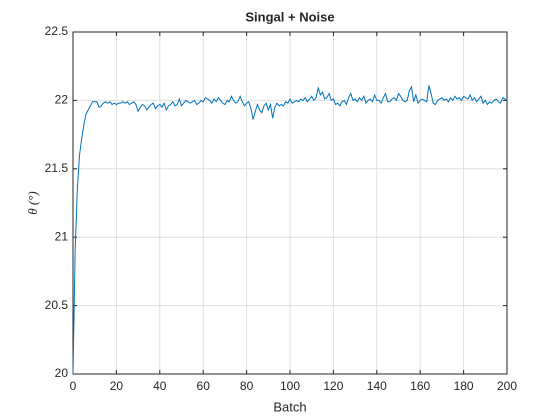  I want to click on x-tick-label: 180, so click(464, 386).